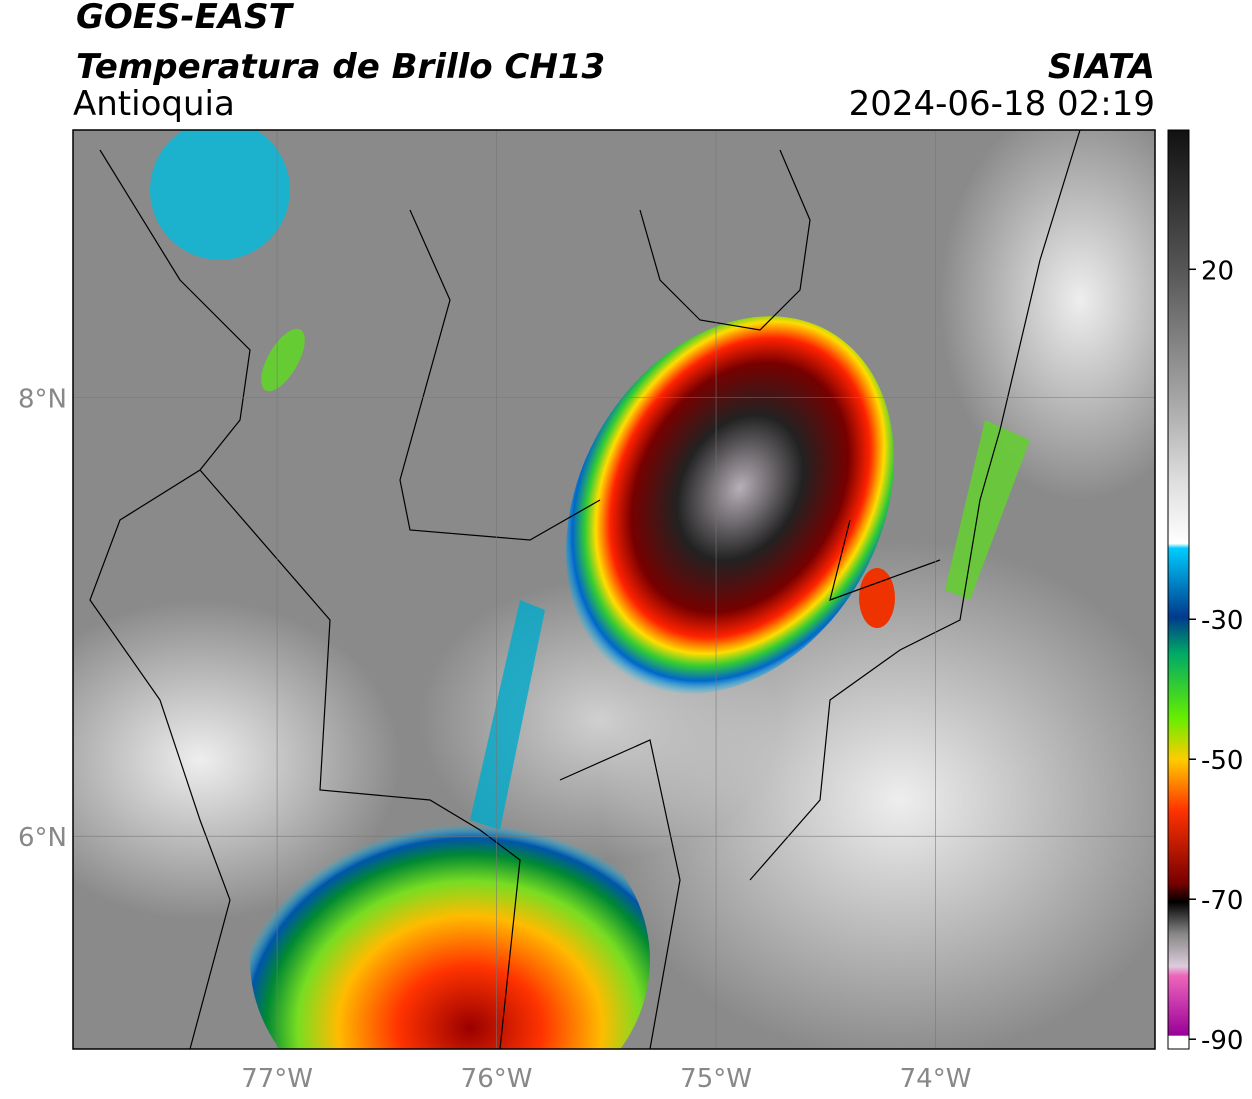 The image size is (1252, 1099). I want to click on x-tick-label: 76°W, so click(497, 1079).